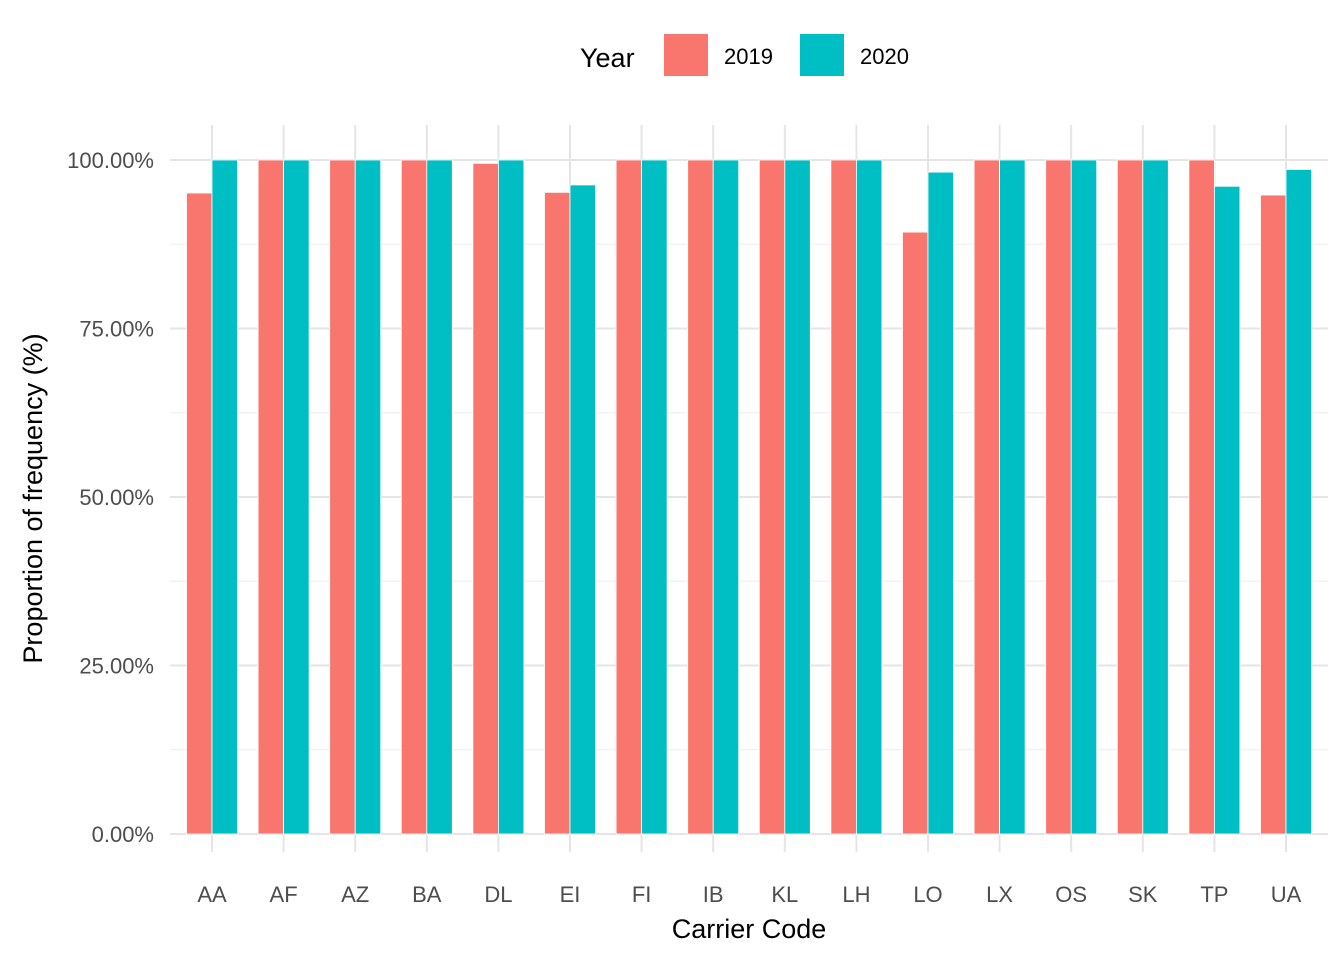  I want to click on y-tick-label: 0.00%, so click(123, 834).